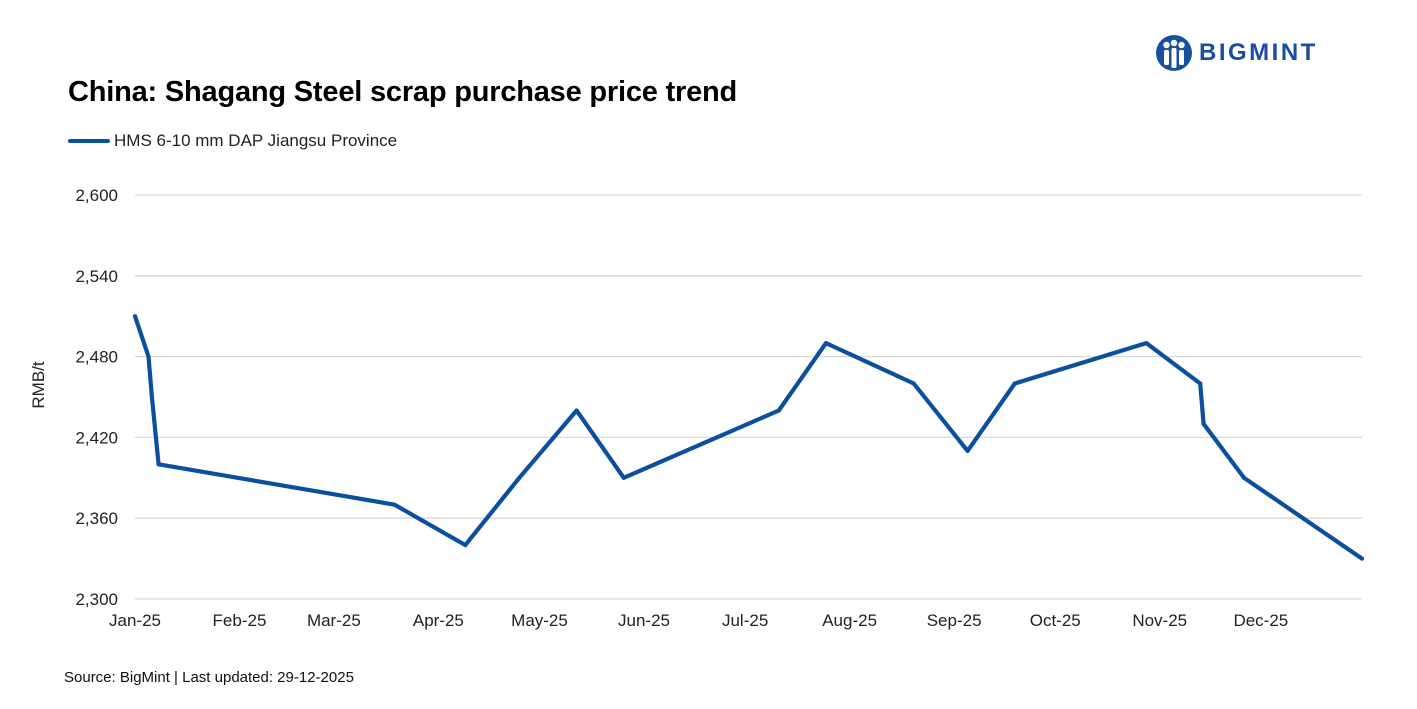 This screenshot has height=709, width=1417. Describe the element at coordinates (135, 620) in the screenshot. I see `x-tick-label: Jan-25` at that location.